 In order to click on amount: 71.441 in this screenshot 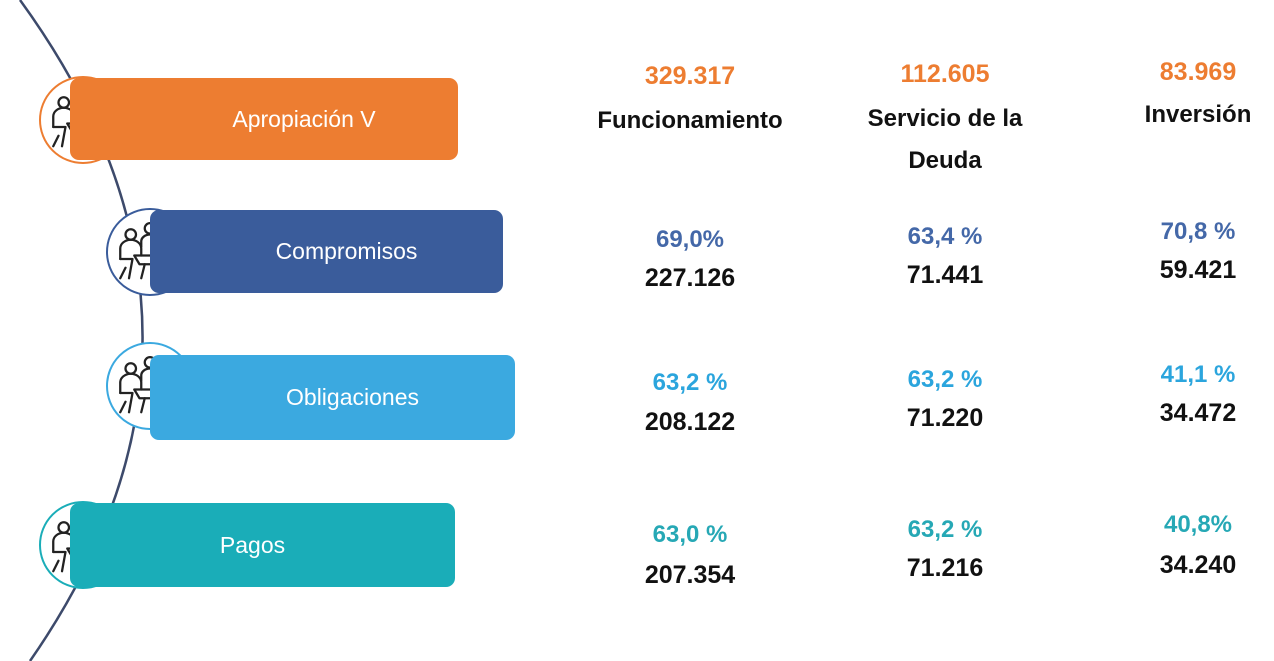, I will do `click(945, 275)`.